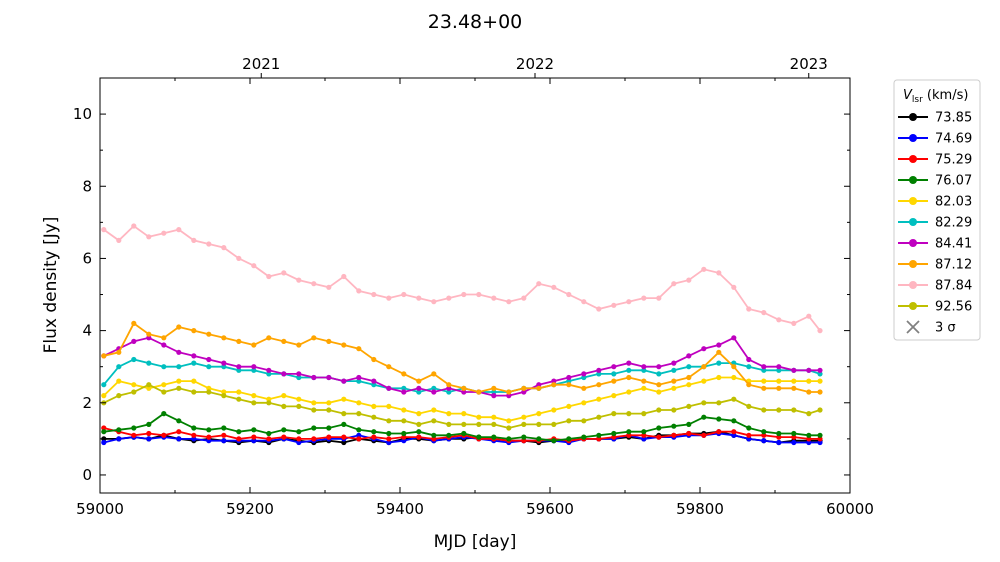  What do you see at coordinates (935, 223) in the screenshot?
I see `legend-entry: 82.29` at bounding box center [935, 223].